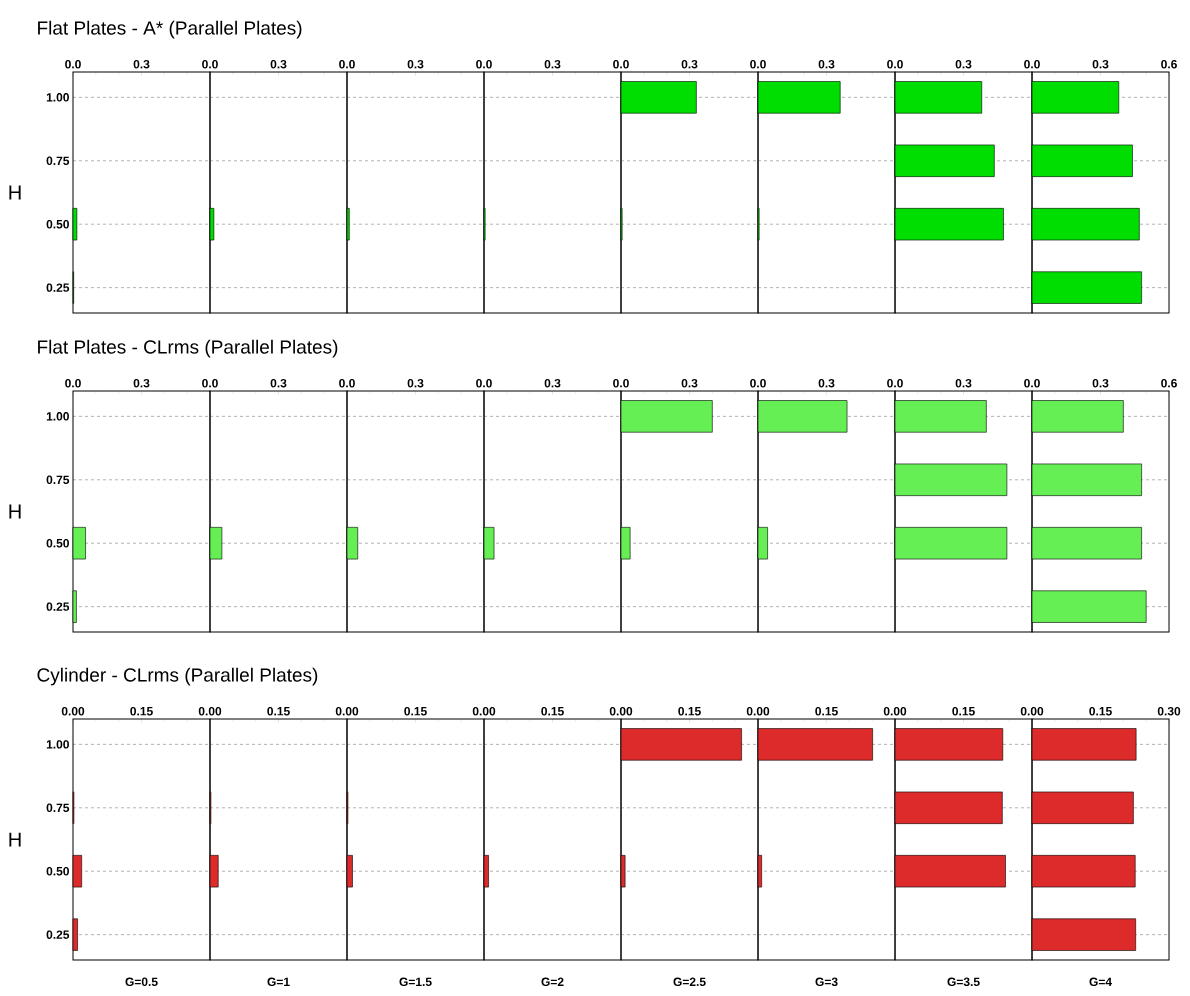 Image resolution: width=1190 pixels, height=996 pixels. I want to click on x-axis-title: G=2.5, so click(689, 982).